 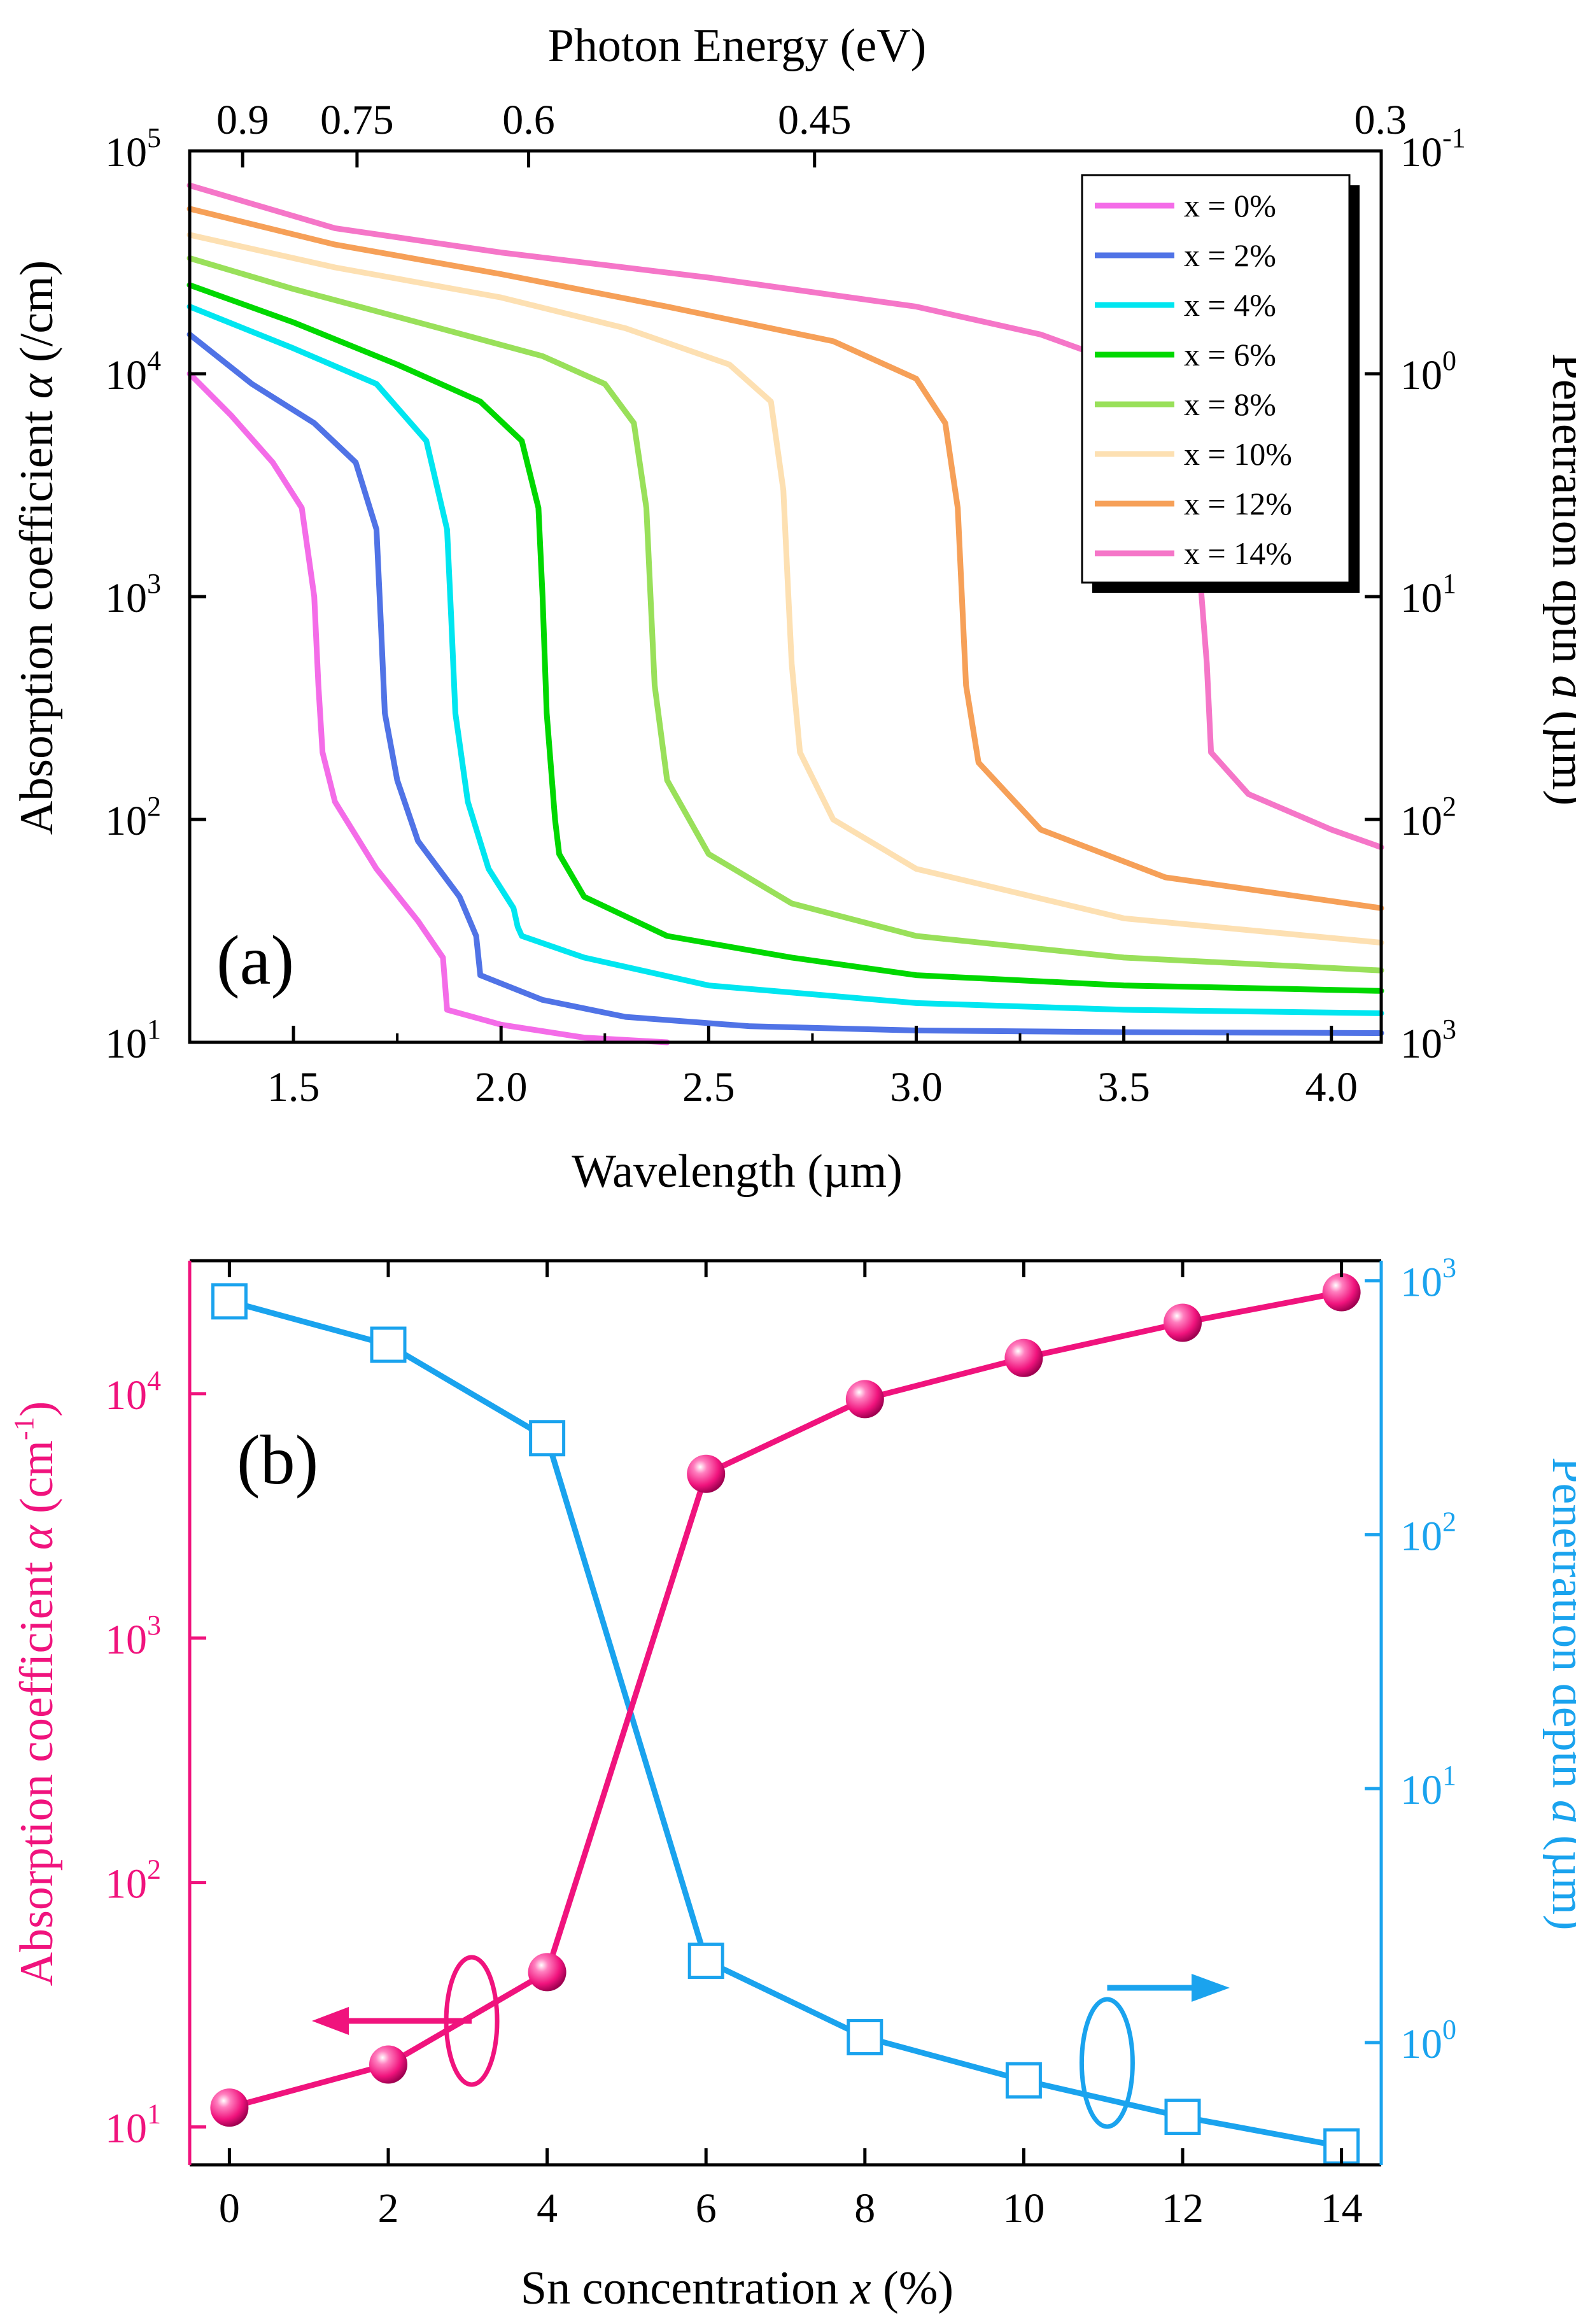 I want to click on legend-entry-label: x = 4%, so click(x=1230, y=305).